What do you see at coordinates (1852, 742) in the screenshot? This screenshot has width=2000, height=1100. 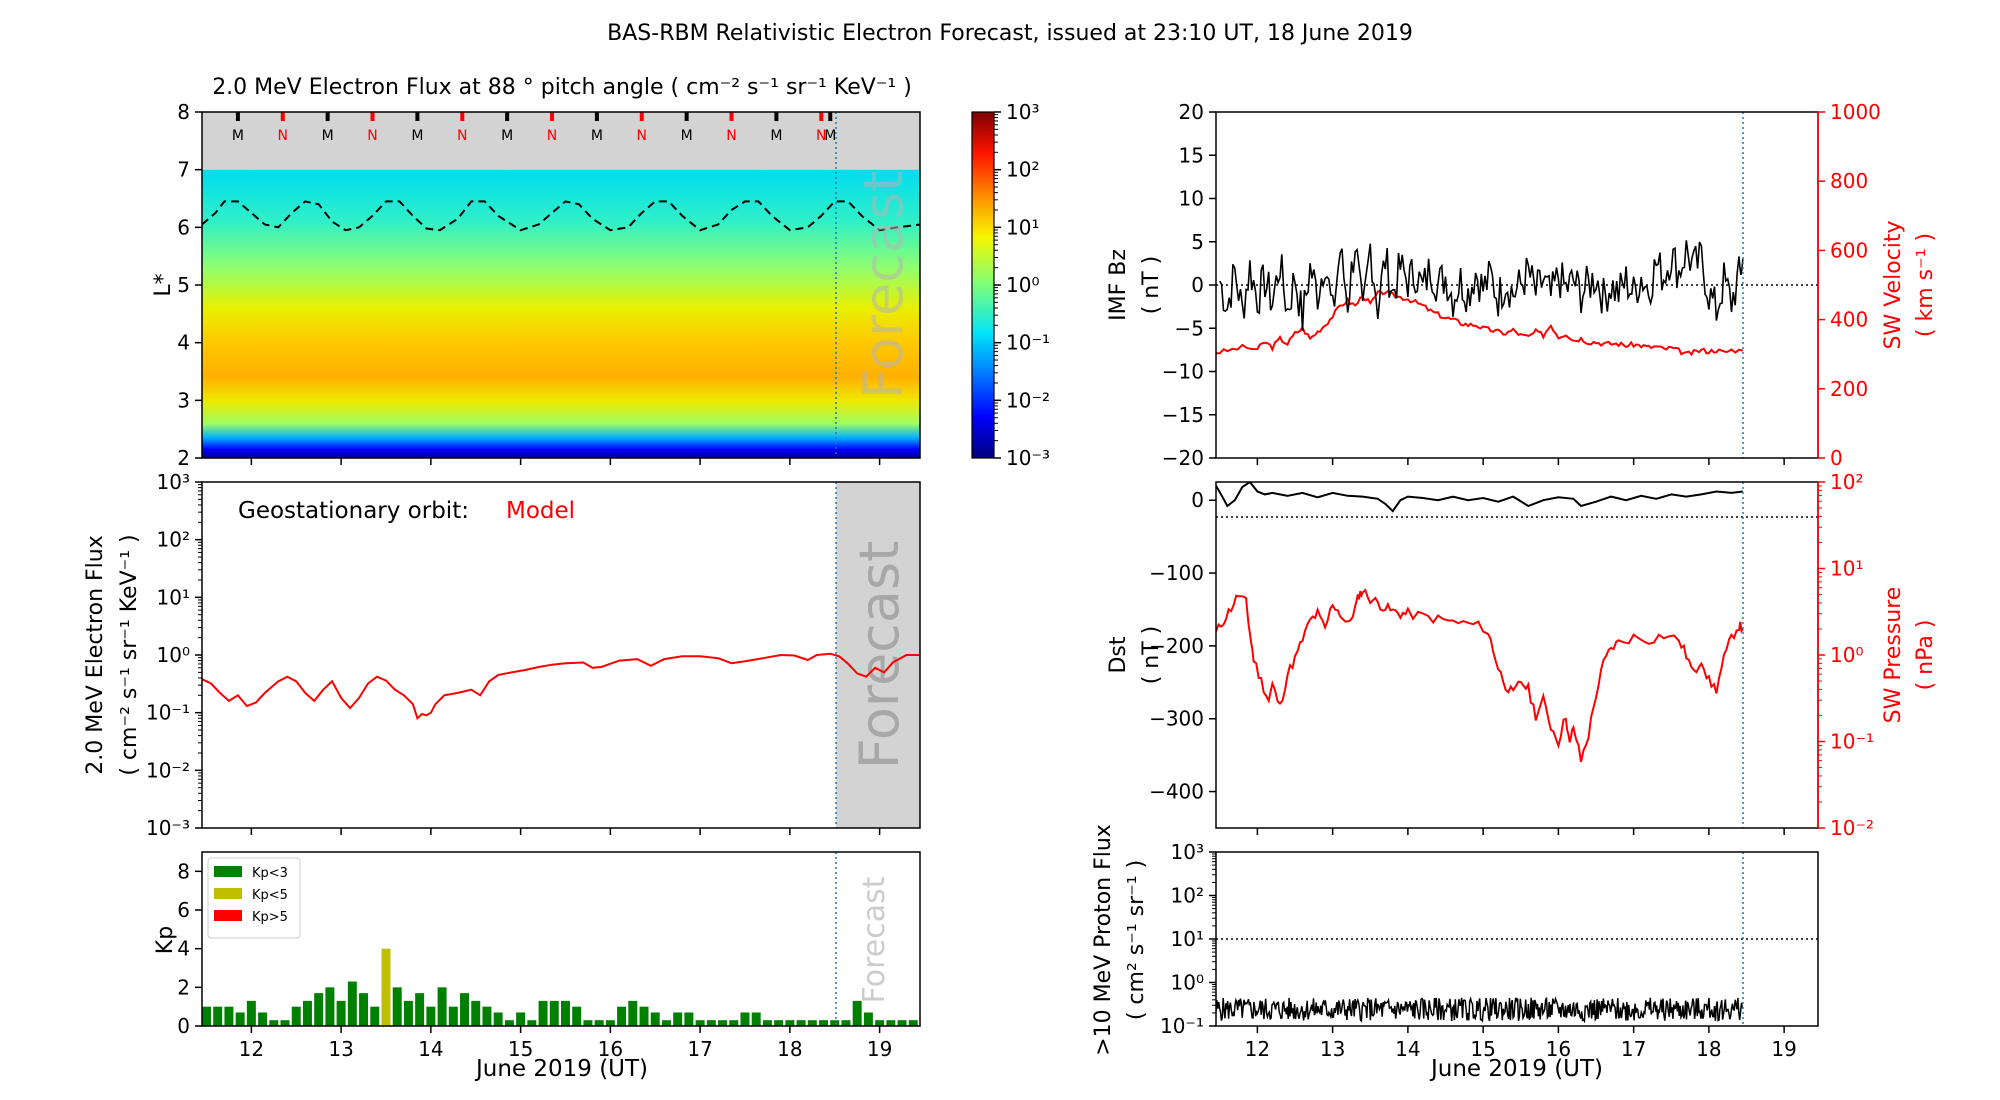 I see `y-tick-label: 10⁻¹` at bounding box center [1852, 742].